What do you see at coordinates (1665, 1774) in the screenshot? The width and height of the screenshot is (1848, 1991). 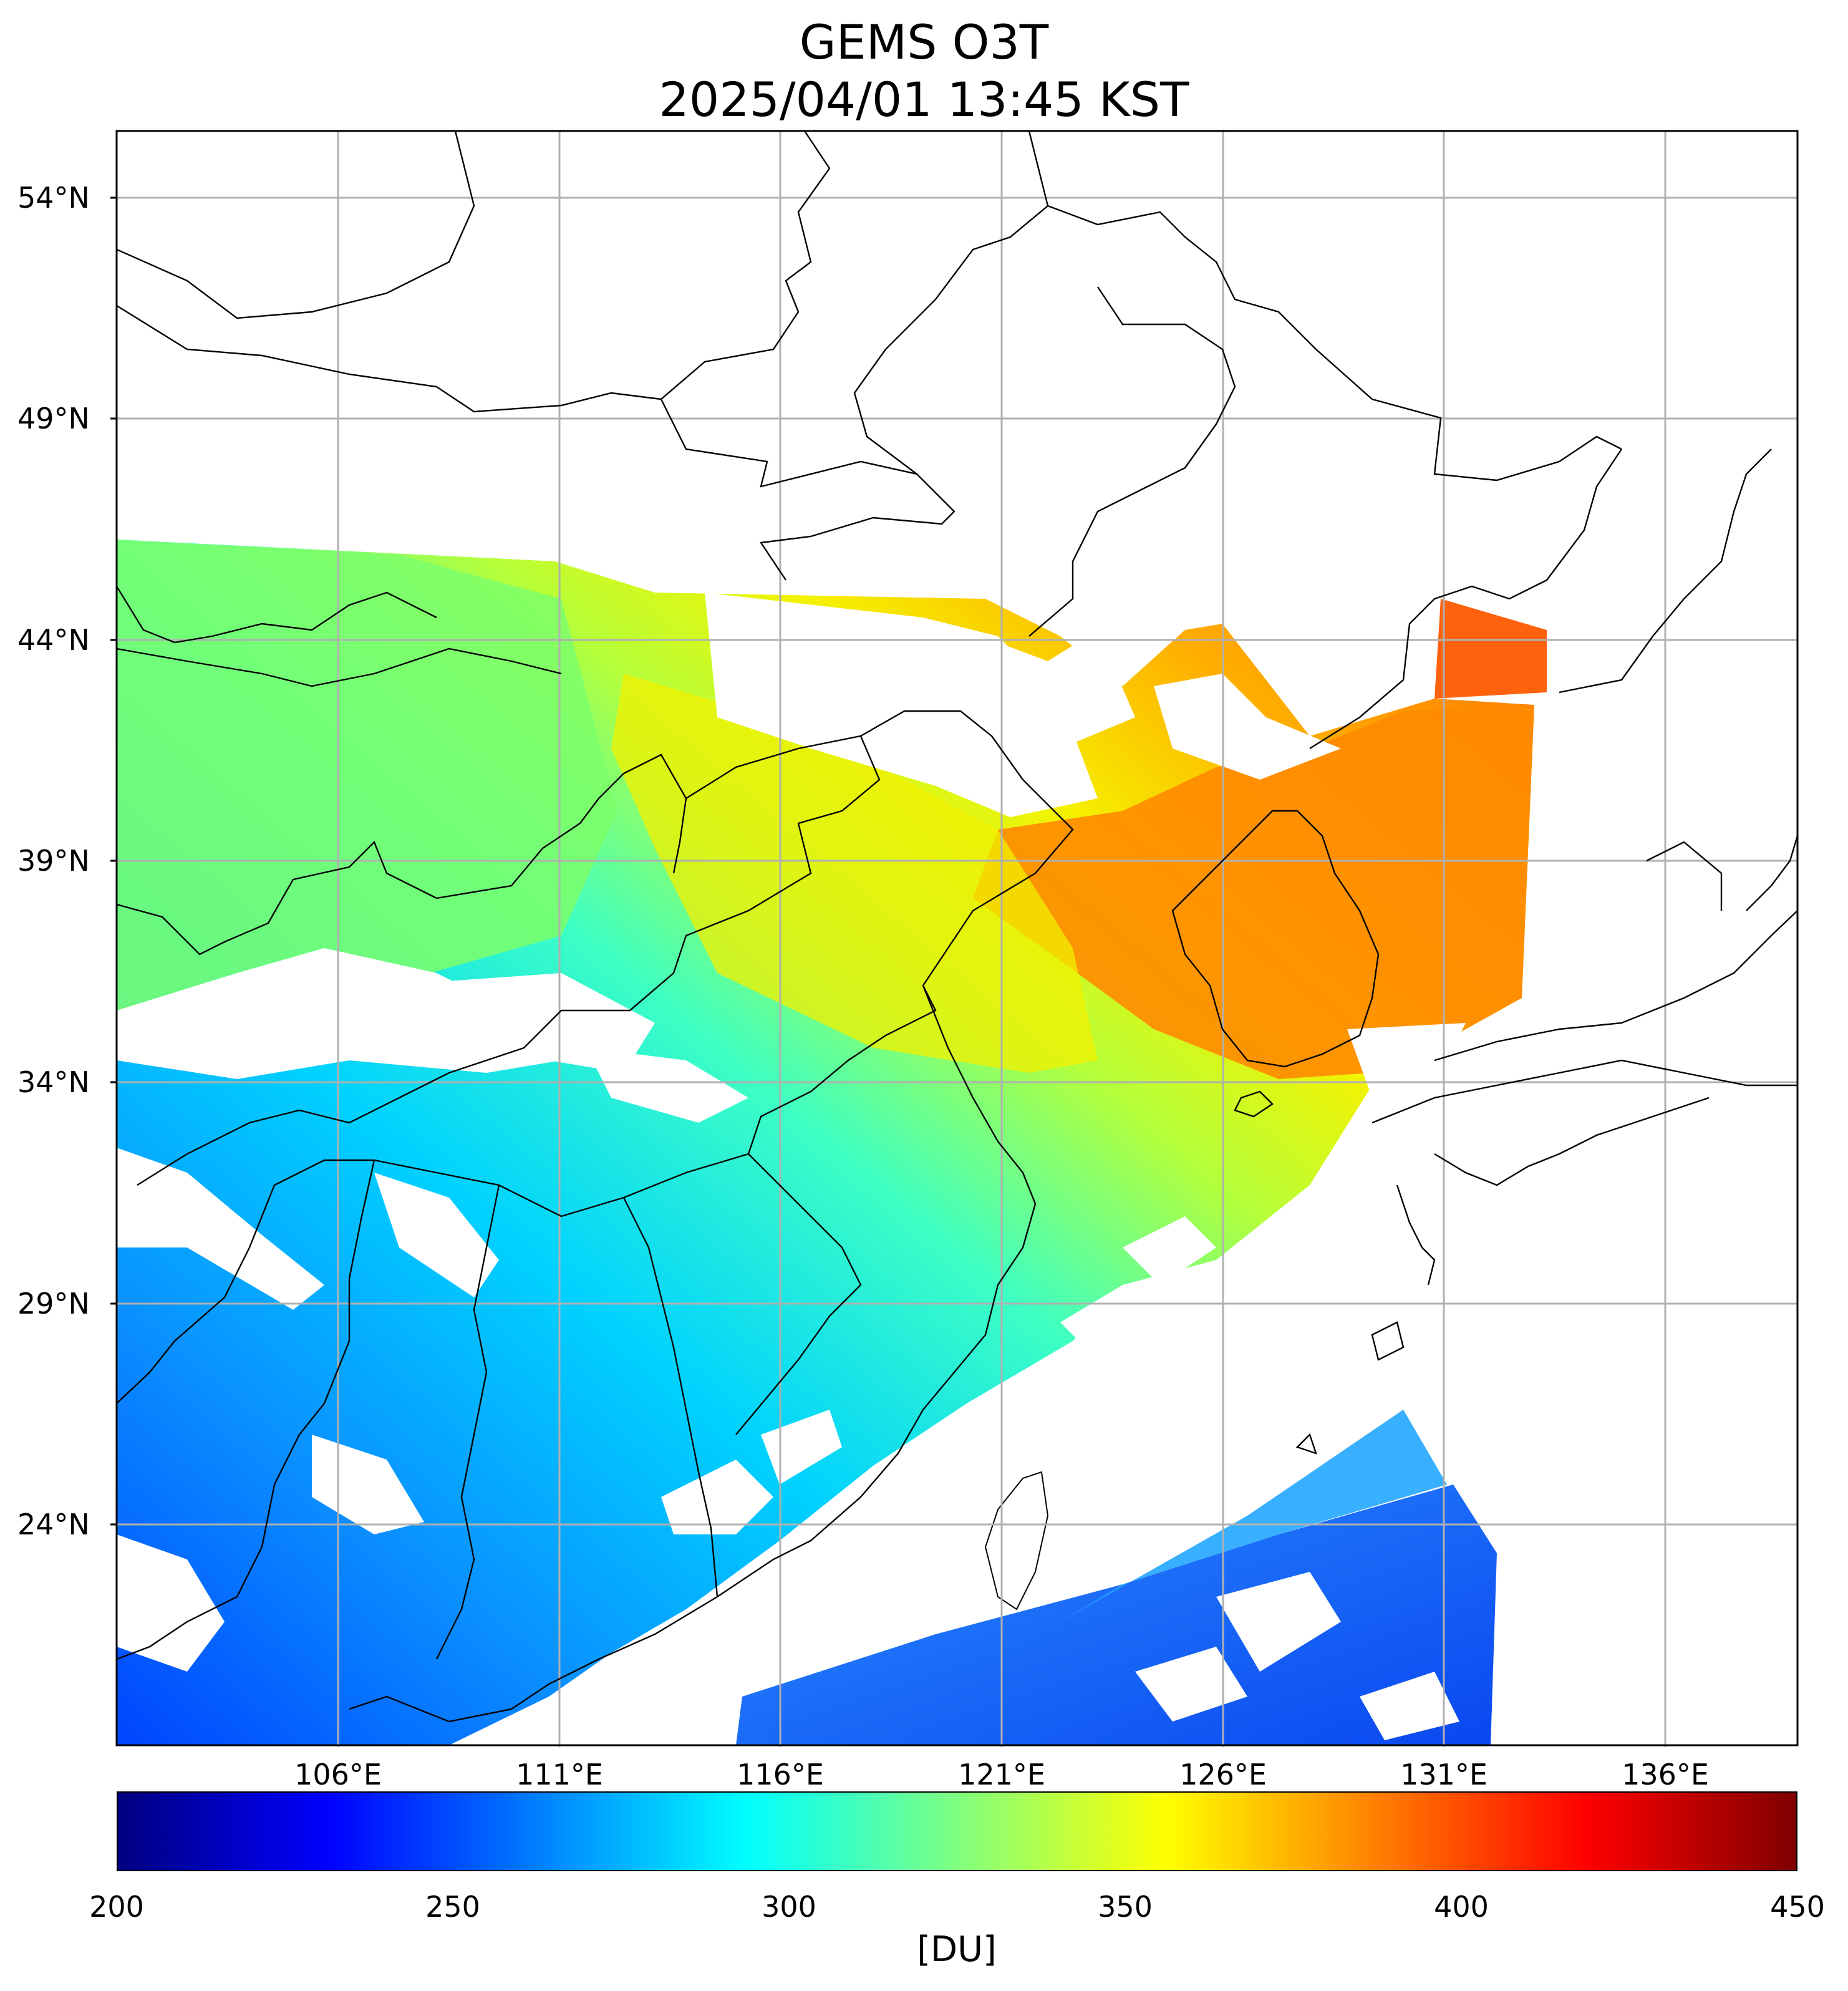 I see `lon-label-136e: 136°E` at bounding box center [1665, 1774].